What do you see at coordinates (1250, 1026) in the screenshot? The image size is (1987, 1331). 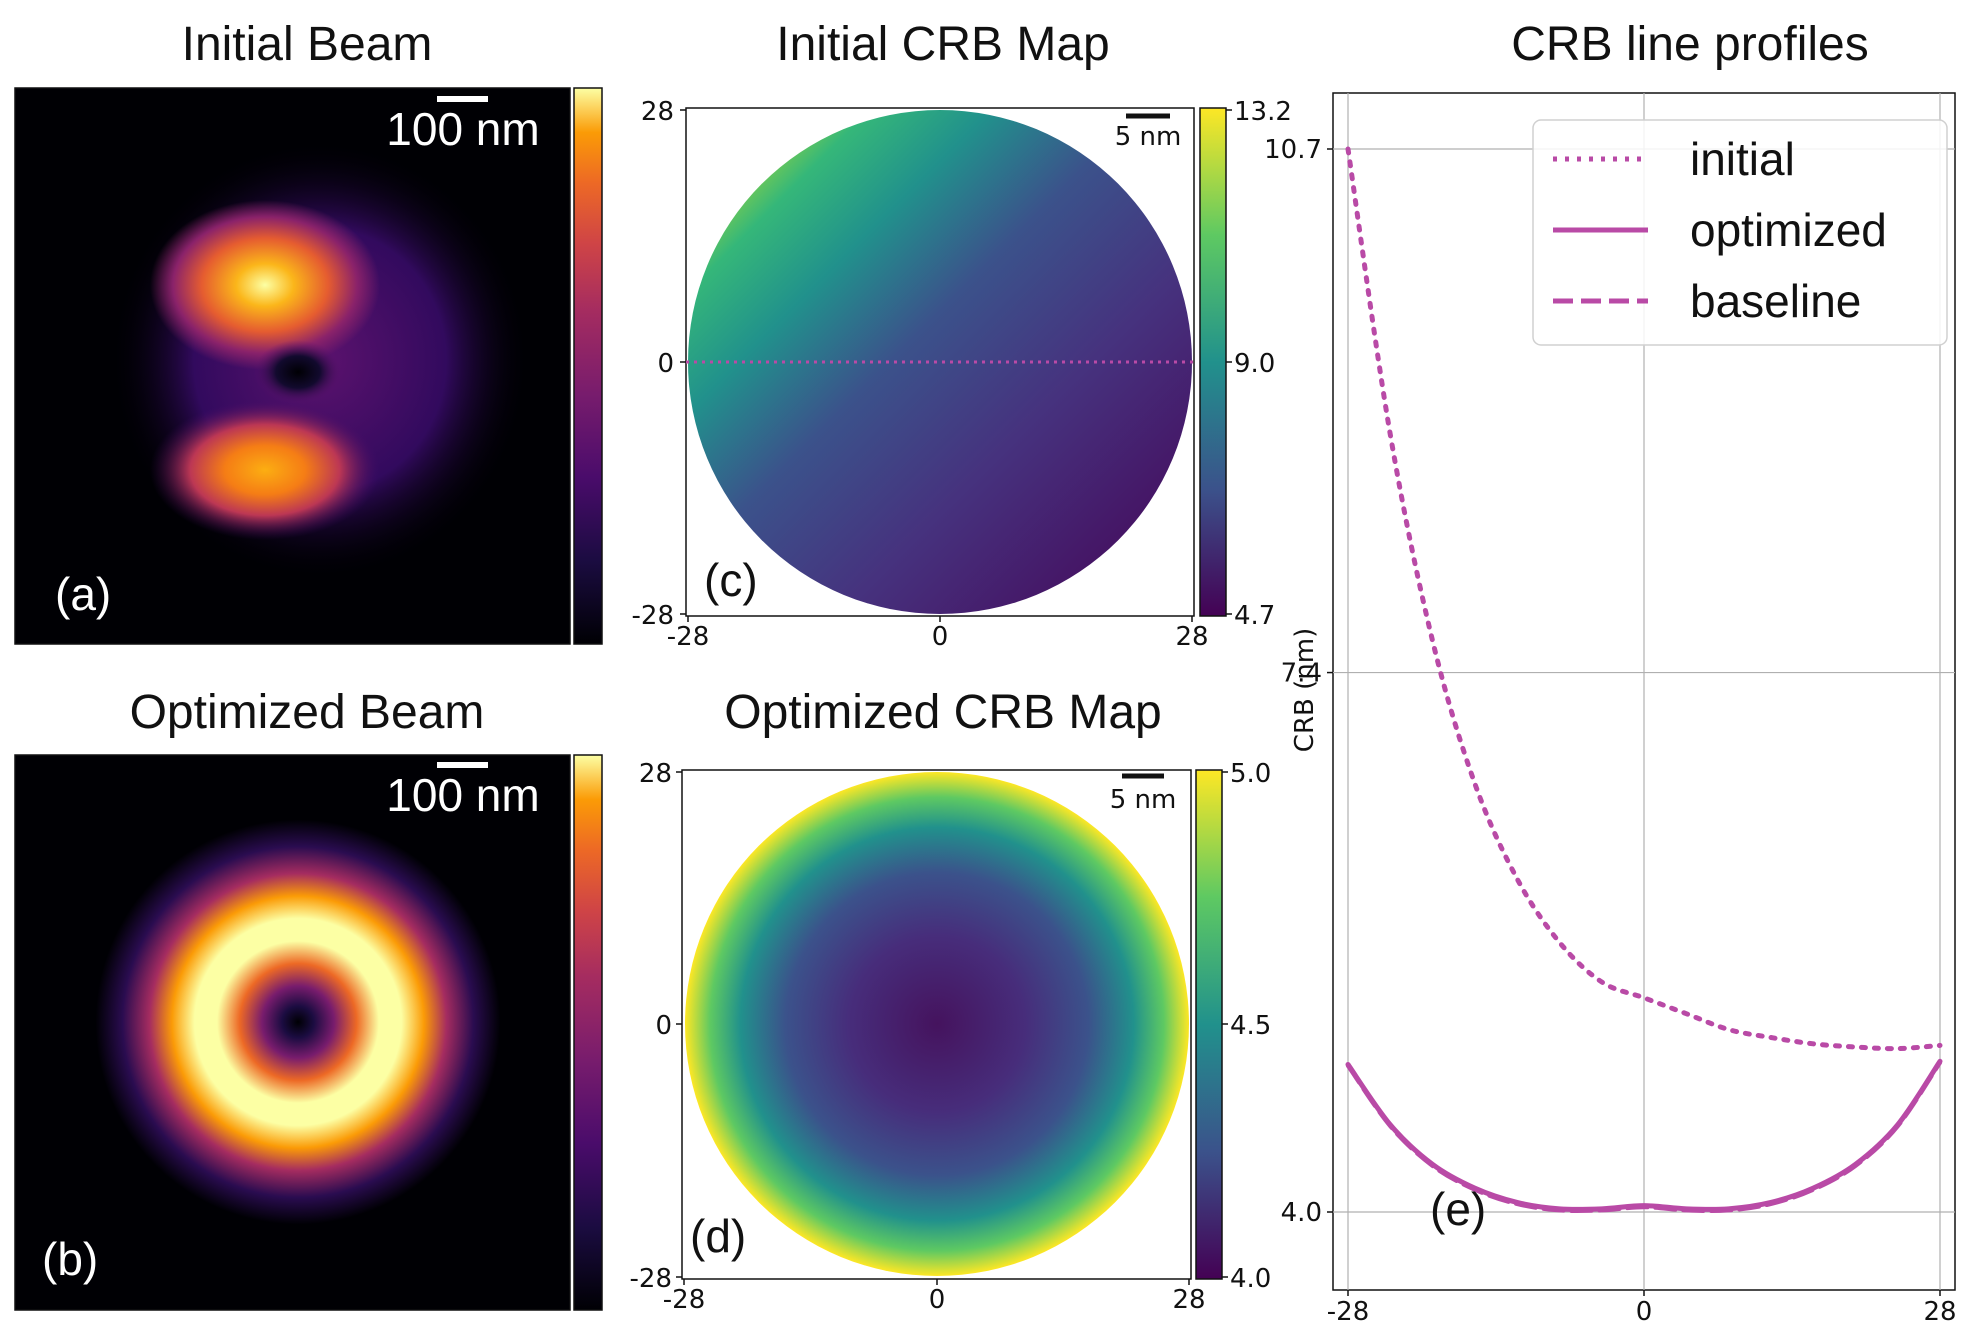 I see `panel-d-cbar-tick: 4.5` at bounding box center [1250, 1026].